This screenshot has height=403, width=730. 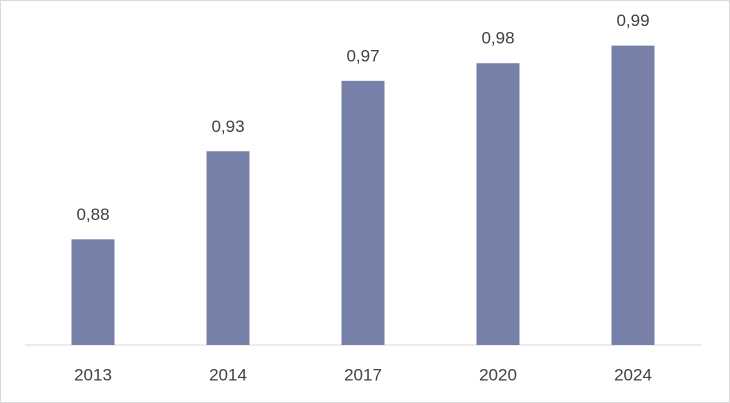 I want to click on data-label: 0,93, so click(x=227, y=126).